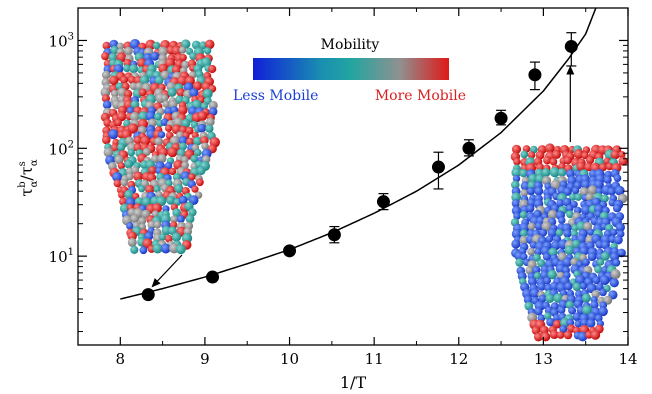 The image size is (652, 394). Describe the element at coordinates (275, 96) in the screenshot. I see `legend-less-label: Less Mobile` at that location.